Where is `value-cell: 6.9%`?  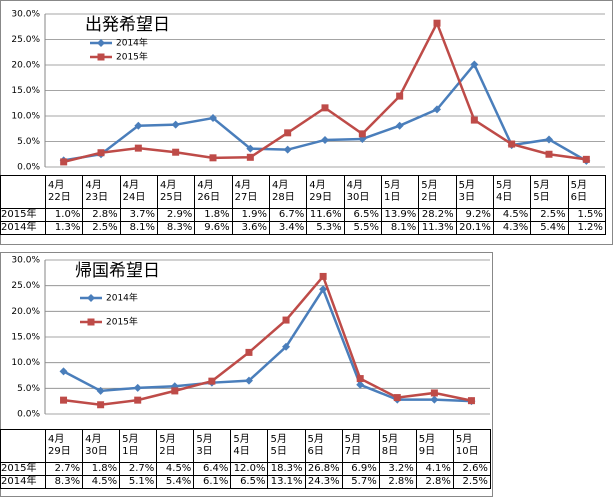
value-cell: 6.9% is located at coordinates (360, 469).